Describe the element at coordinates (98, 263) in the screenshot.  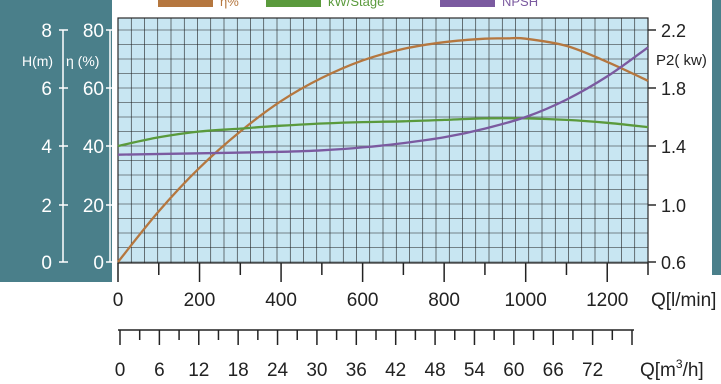
I see `eta-tick-0: 0` at that location.